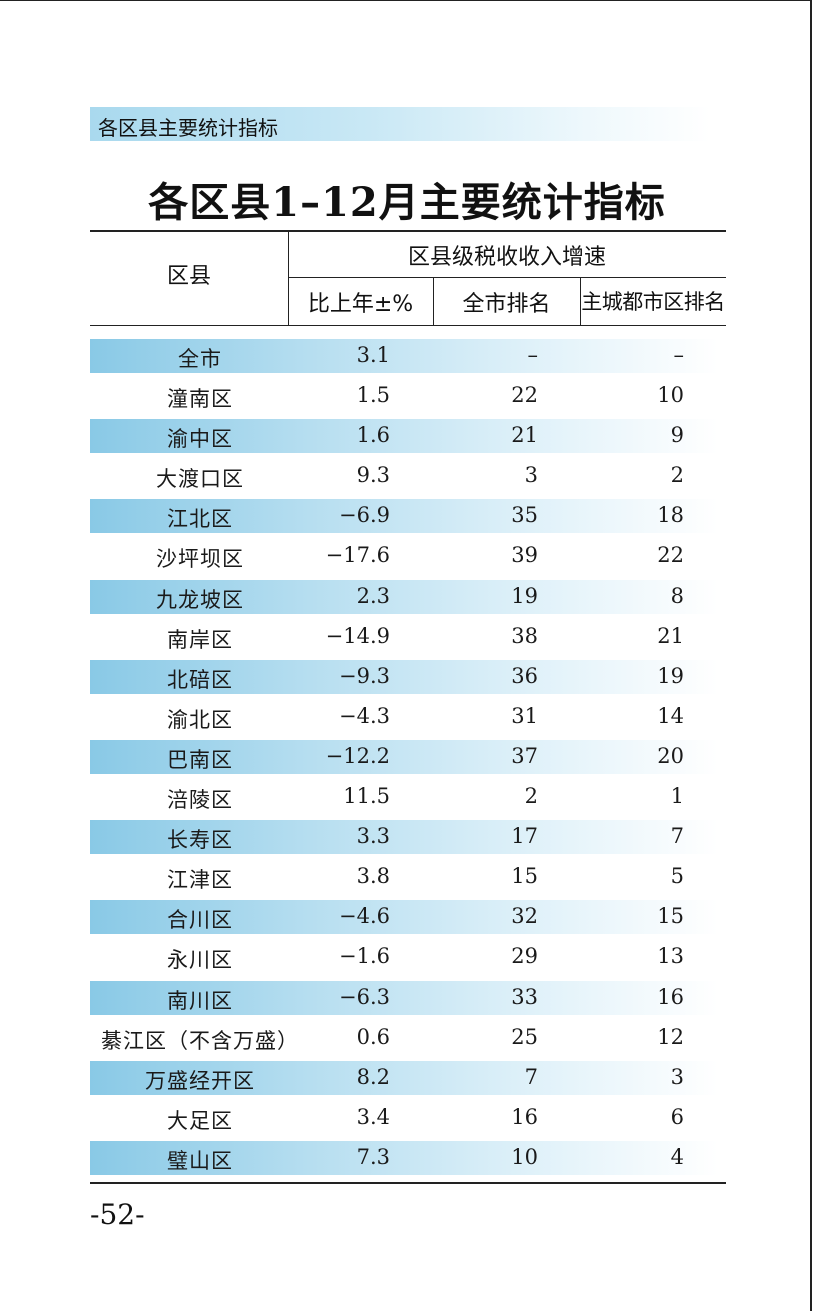  Describe the element at coordinates (200, 1160) in the screenshot. I see `county-name-cell: 璧山区` at that location.